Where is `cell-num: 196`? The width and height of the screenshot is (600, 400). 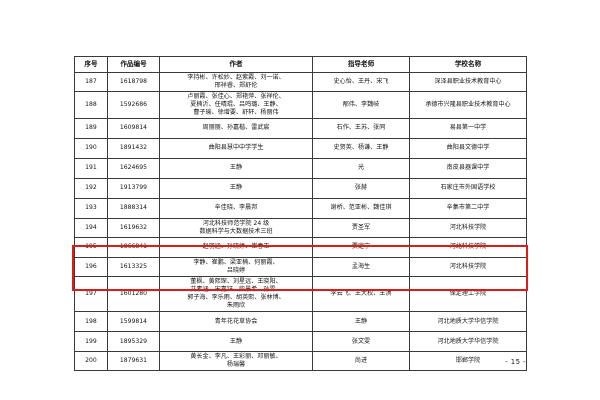
cell-num: 196 is located at coordinates (91, 266).